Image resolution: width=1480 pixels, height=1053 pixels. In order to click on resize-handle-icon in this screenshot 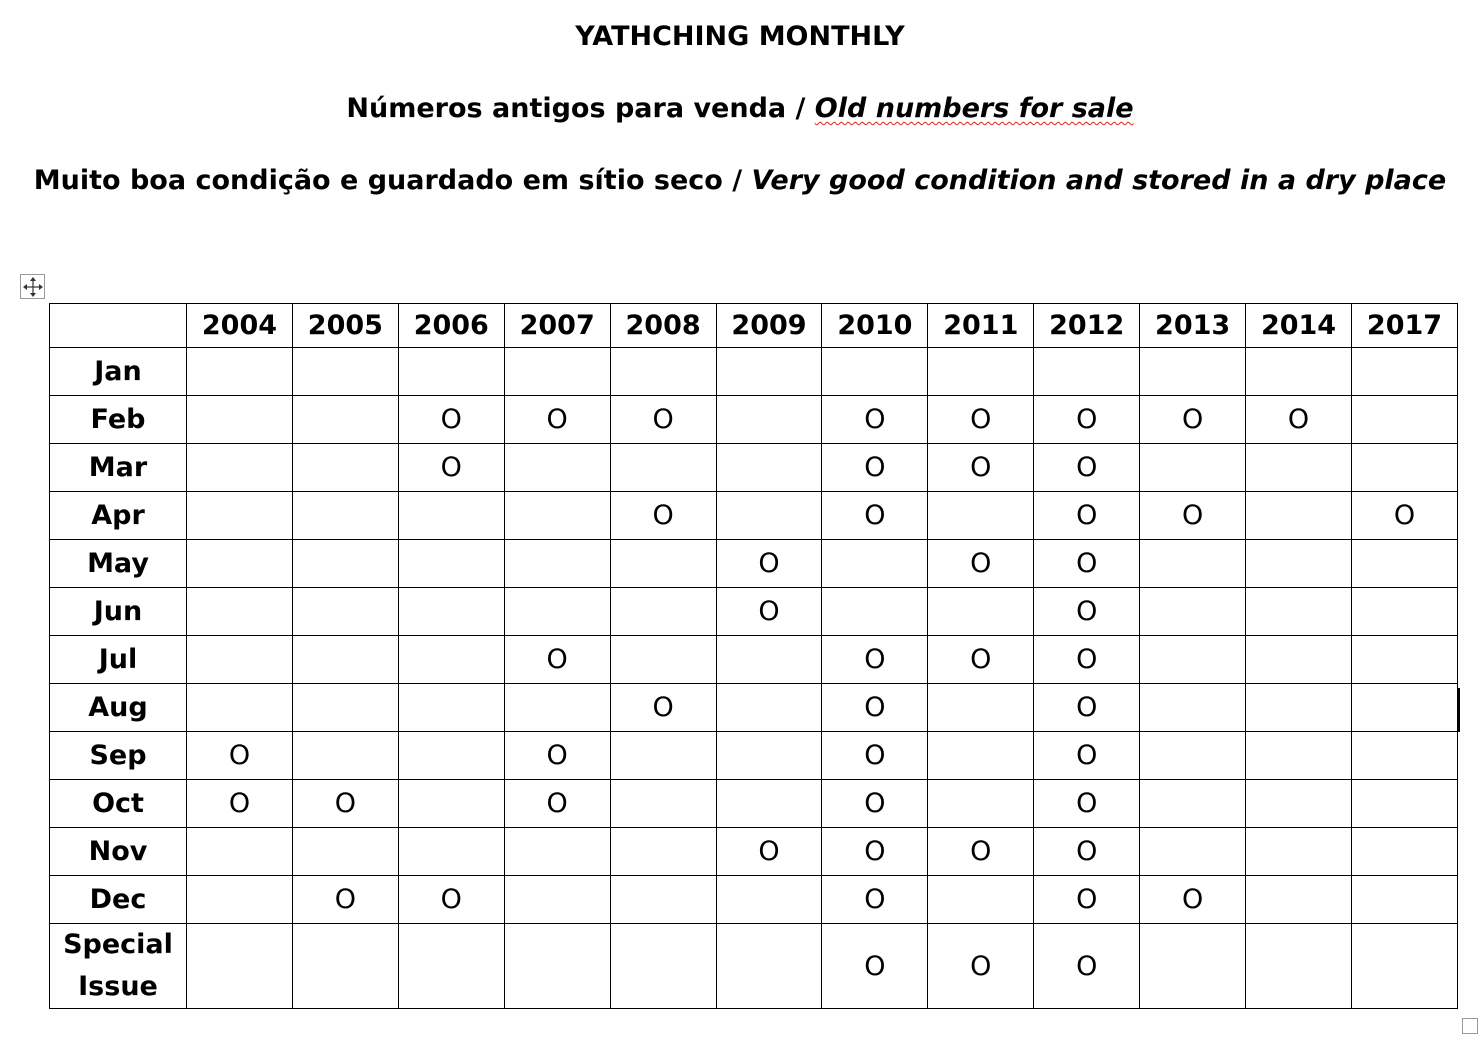, I will do `click(1470, 1026)`.